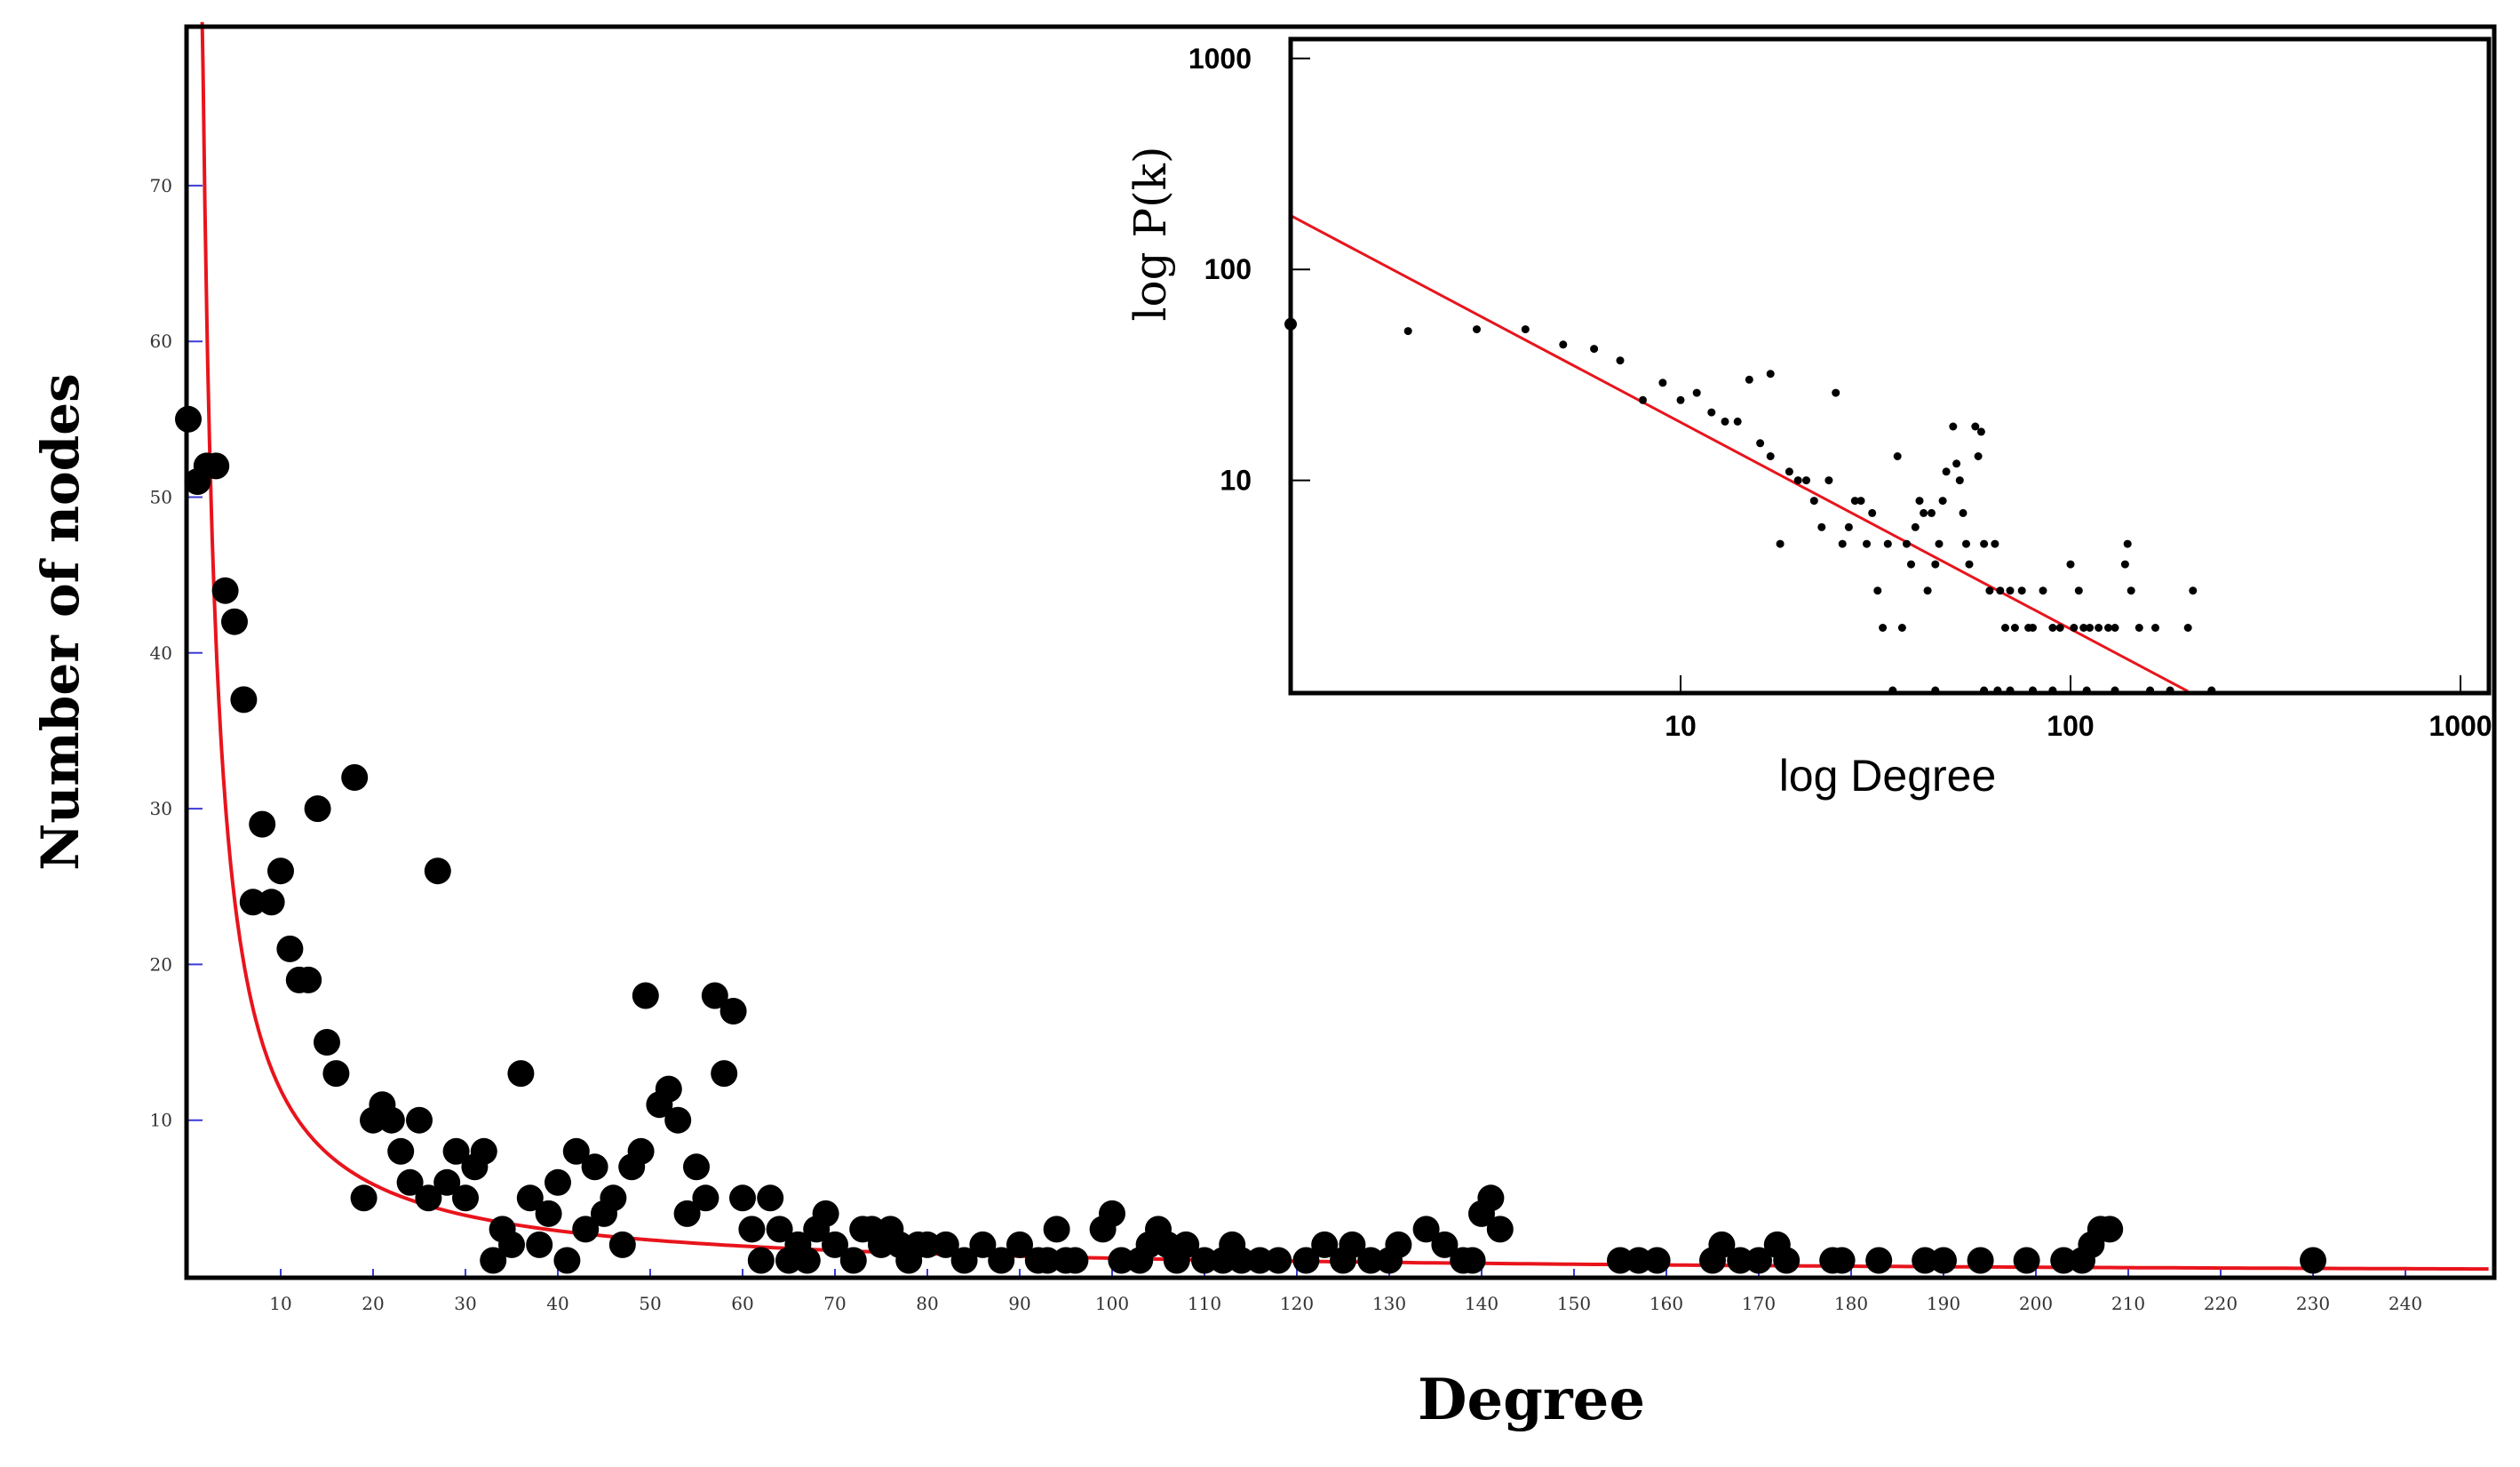  I want to click on main-x-tick-label: 240, so click(2405, 1303).